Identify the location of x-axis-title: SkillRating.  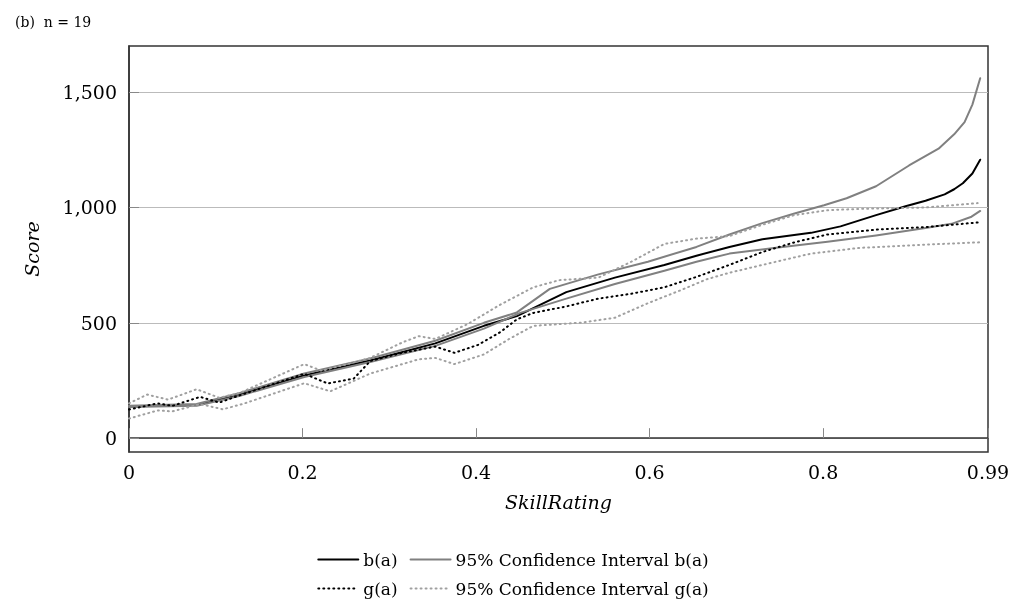
(558, 501).